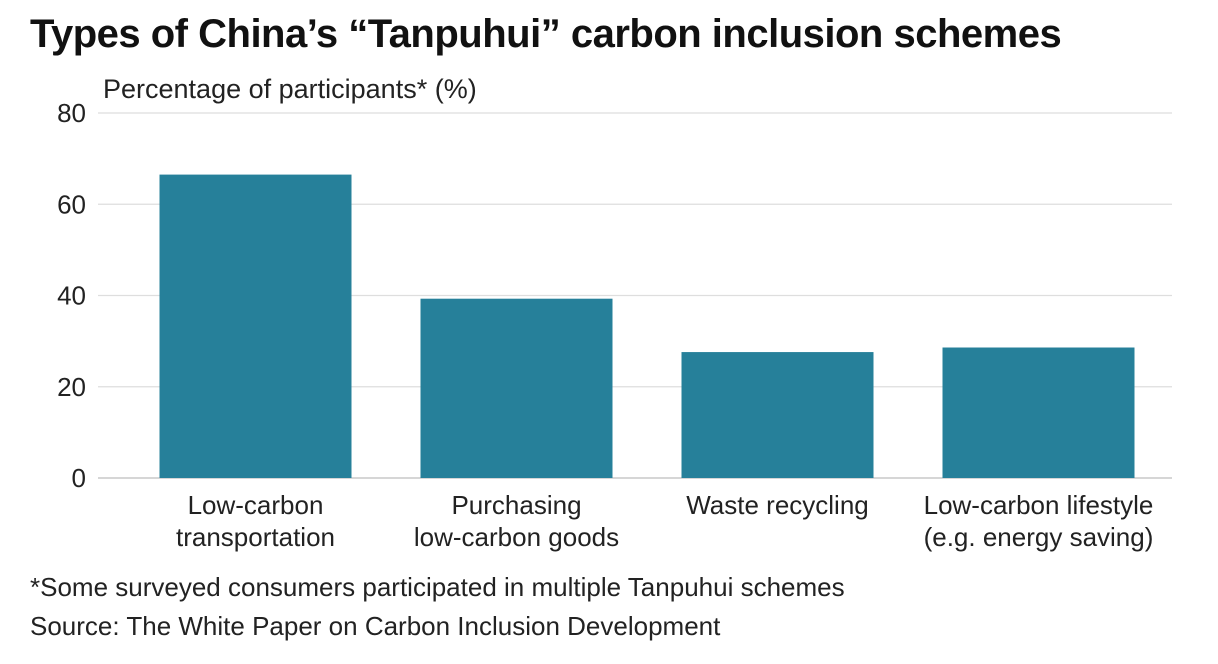 This screenshot has height=664, width=1218. I want to click on y-axis-label: Percentage of participants* (%), so click(290, 89).